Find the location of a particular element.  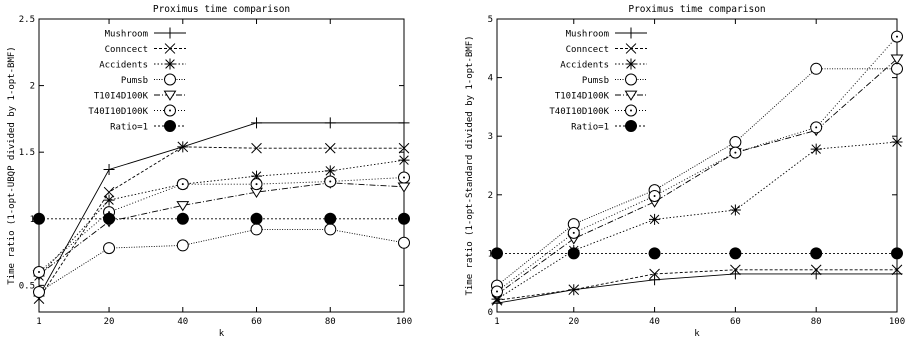

y-tick-label: 1 is located at coordinates (32, 220).